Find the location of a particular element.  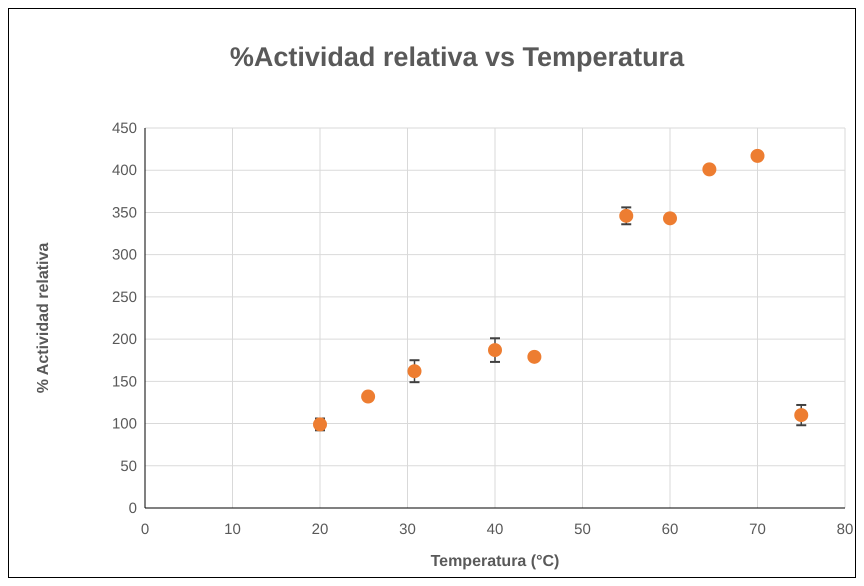

x-tick-label: 30 is located at coordinates (407, 529).